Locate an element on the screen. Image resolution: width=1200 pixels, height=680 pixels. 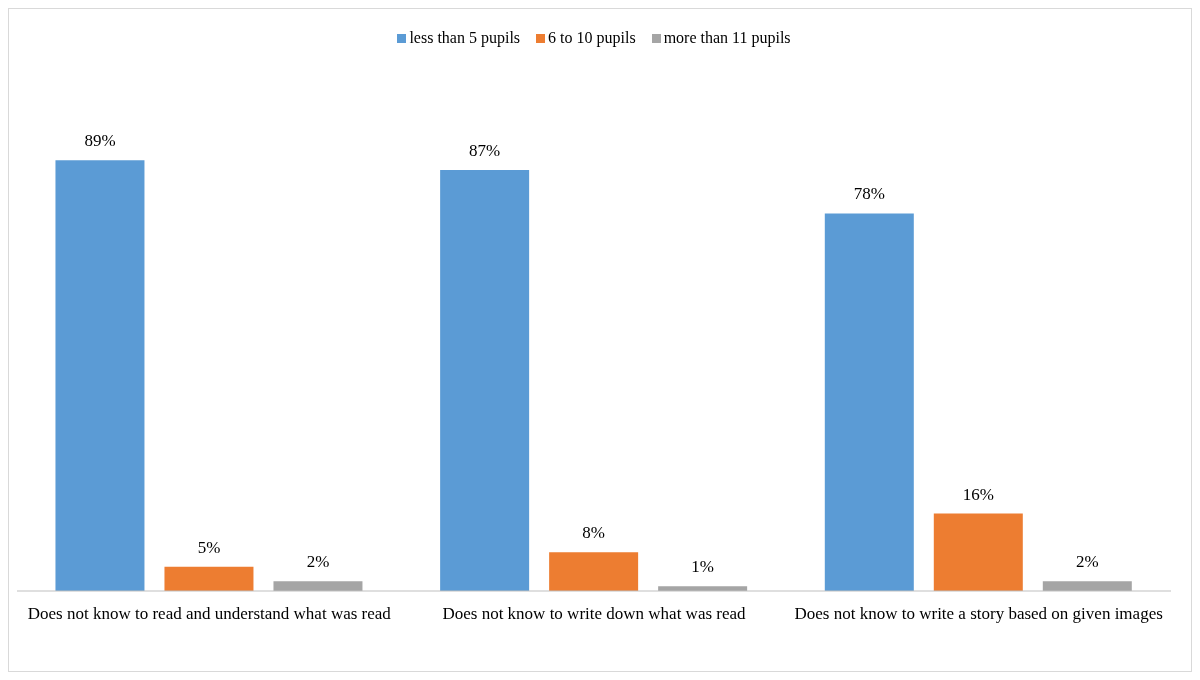
legend-label: less than 5 pupils is located at coordinates (465, 38).